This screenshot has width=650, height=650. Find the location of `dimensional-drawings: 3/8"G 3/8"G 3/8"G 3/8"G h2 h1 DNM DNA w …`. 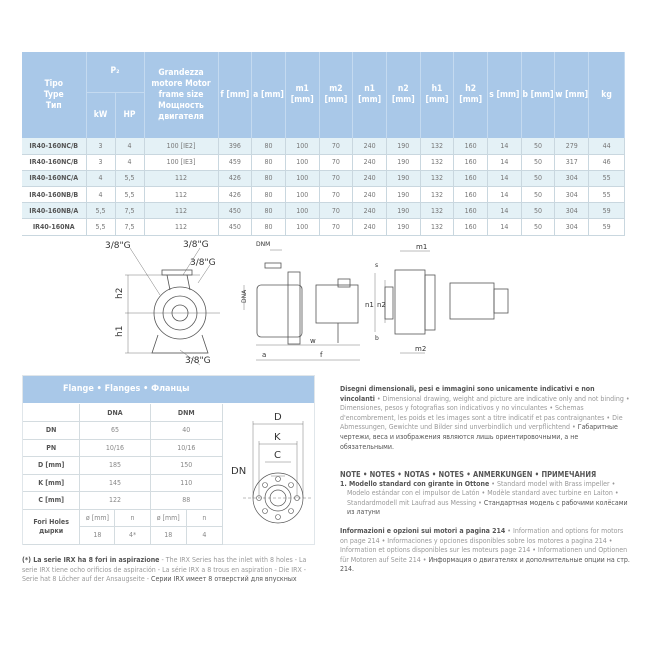

dimensional-drawings: 3/8"G 3/8"G 3/8"G 3/8"G h2 h1 DNM DNA w … is located at coordinates (307, 303).